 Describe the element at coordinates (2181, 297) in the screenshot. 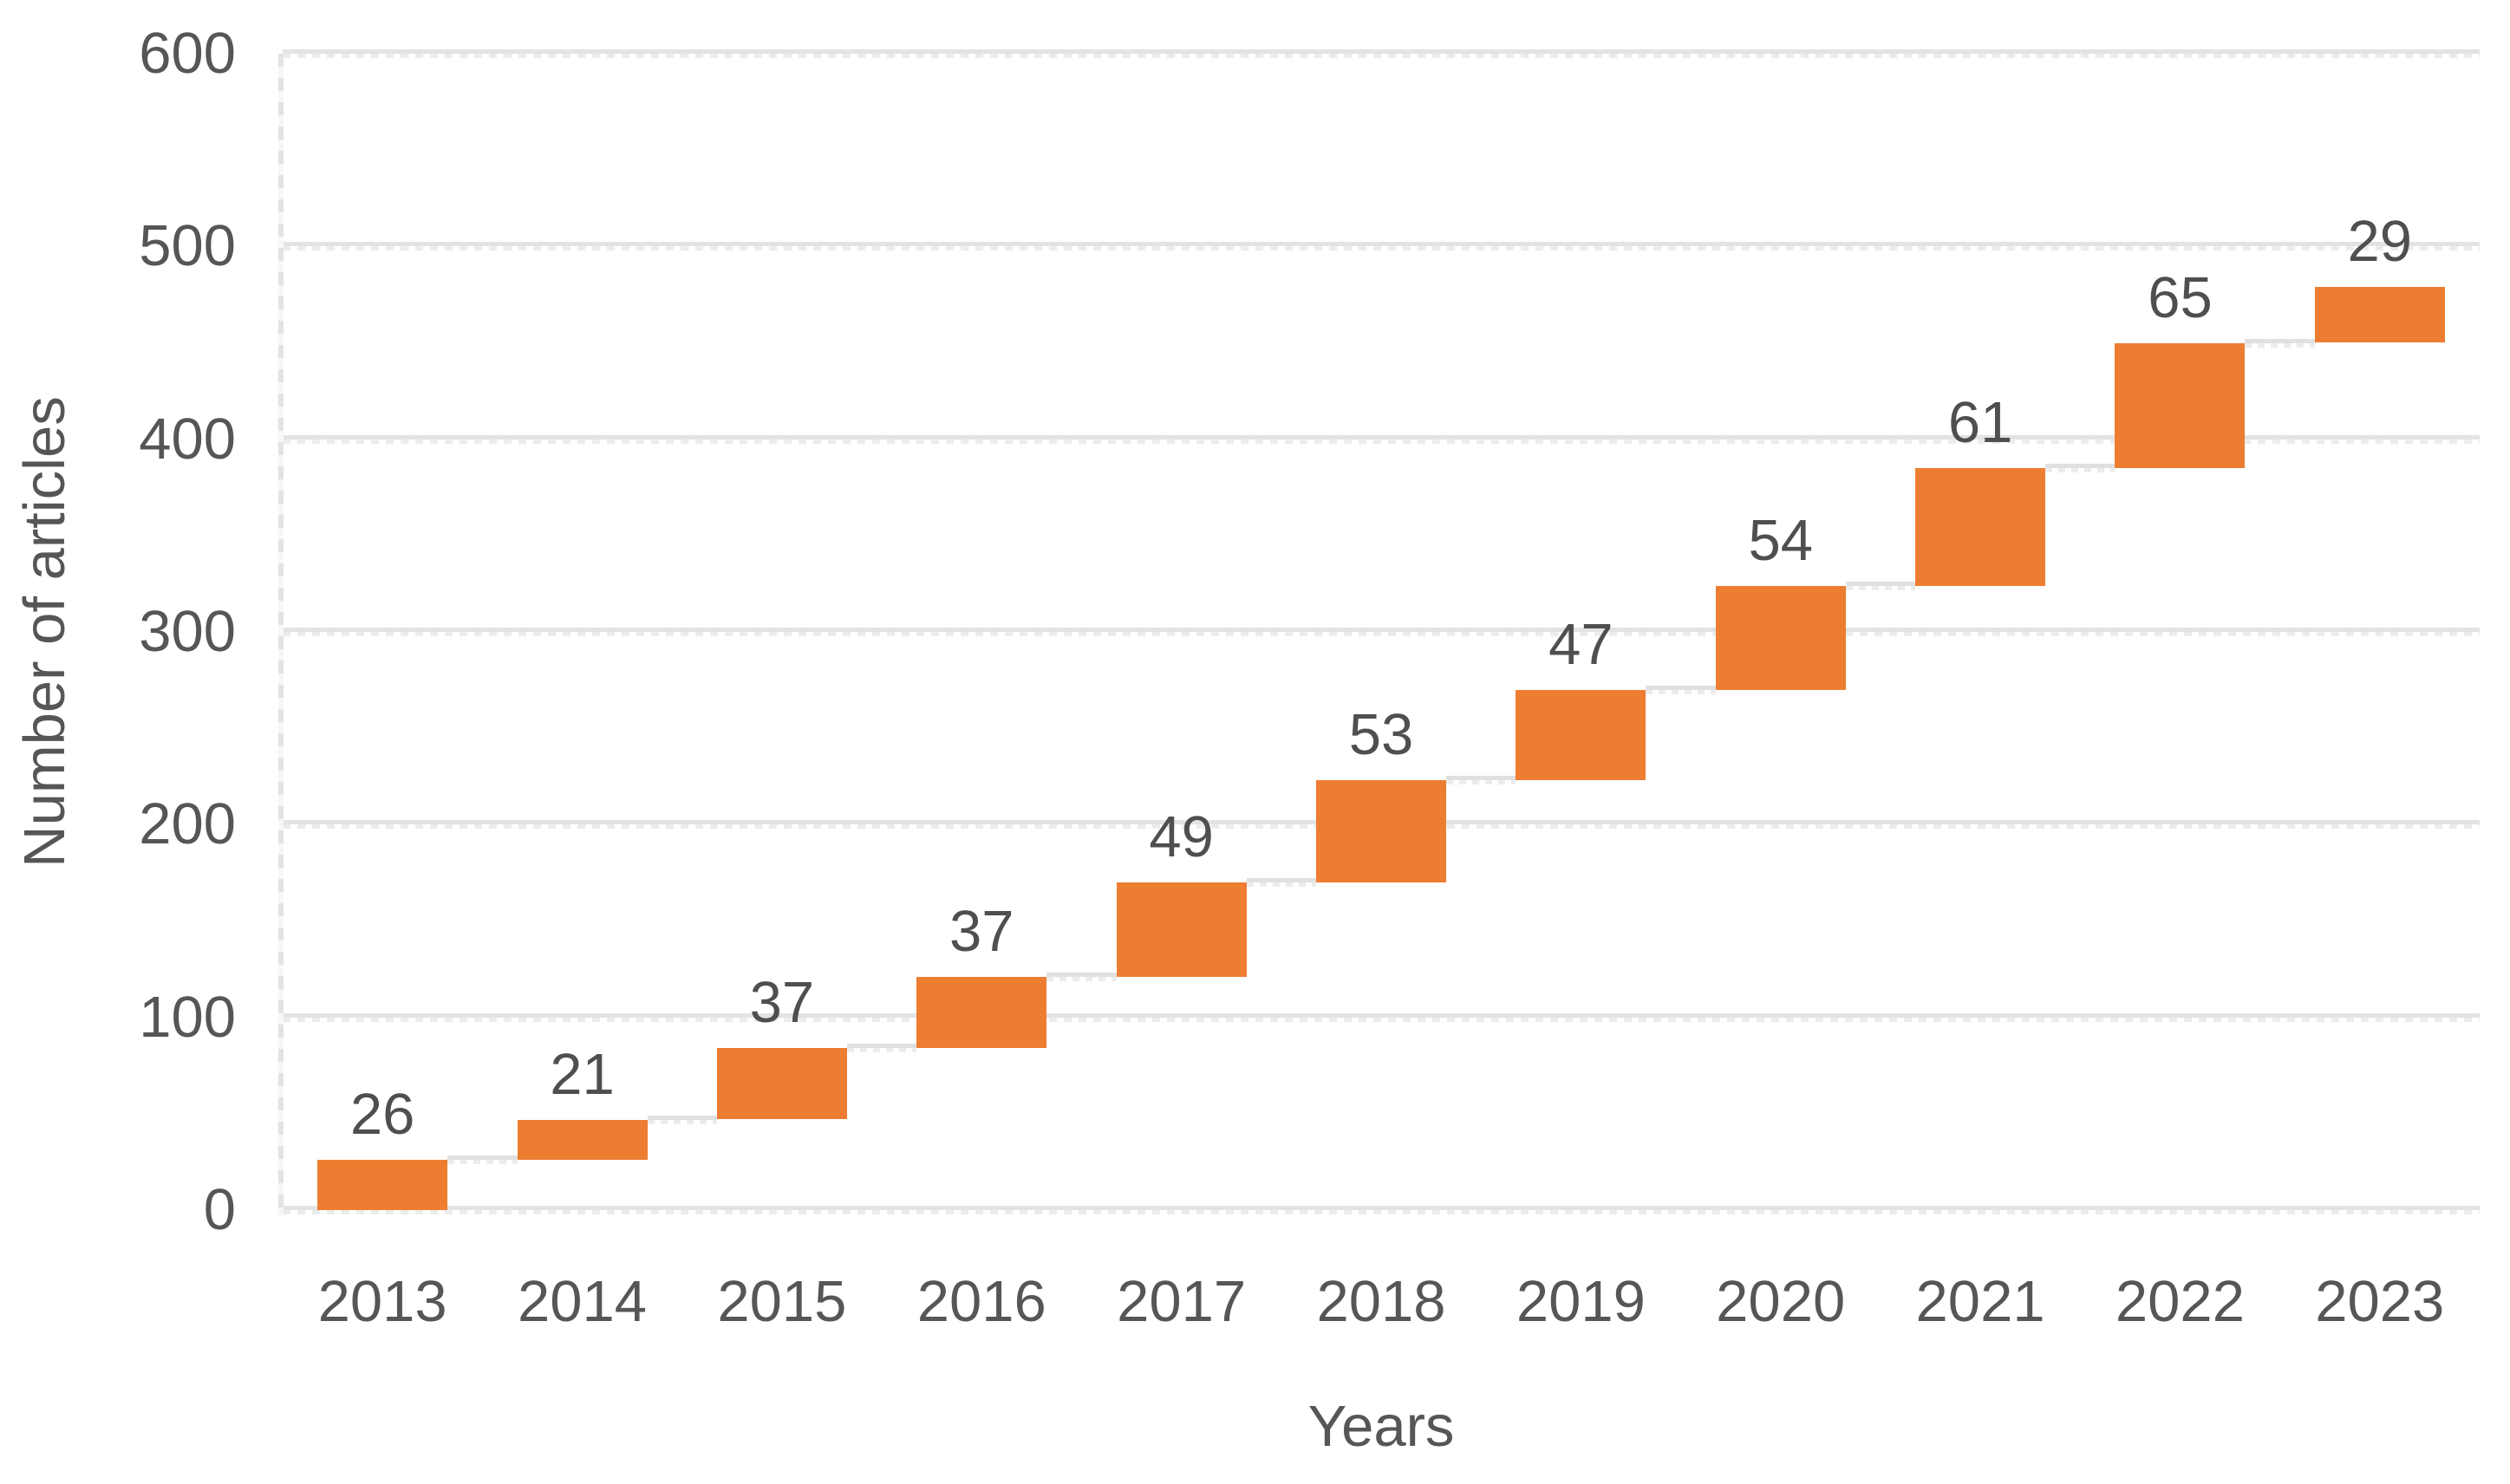

I see `data-label-2022: 65` at that location.